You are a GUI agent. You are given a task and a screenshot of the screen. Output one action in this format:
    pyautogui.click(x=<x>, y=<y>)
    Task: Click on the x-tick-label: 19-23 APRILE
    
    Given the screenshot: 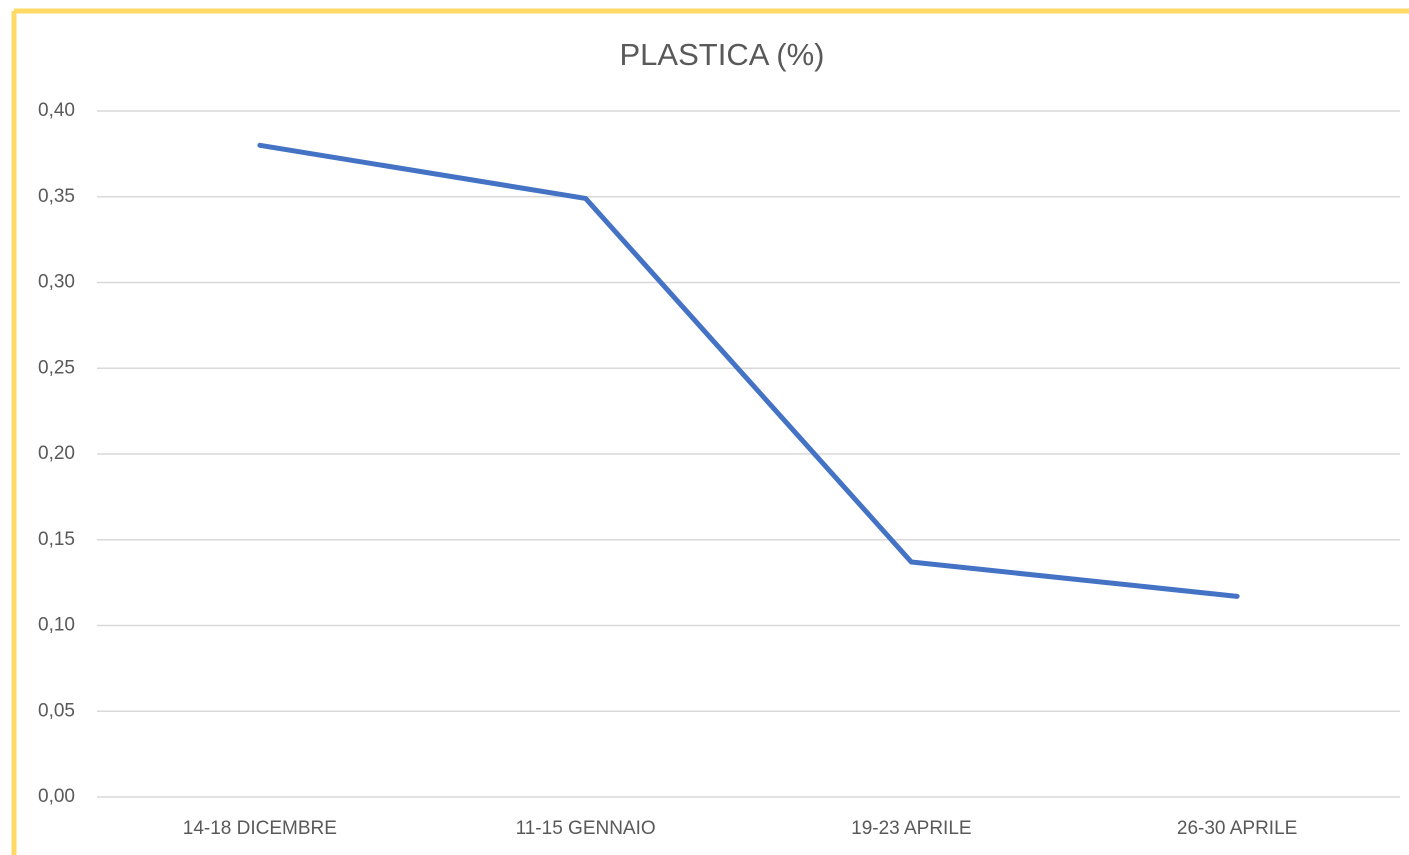 What is the action you would take?
    pyautogui.click(x=911, y=828)
    